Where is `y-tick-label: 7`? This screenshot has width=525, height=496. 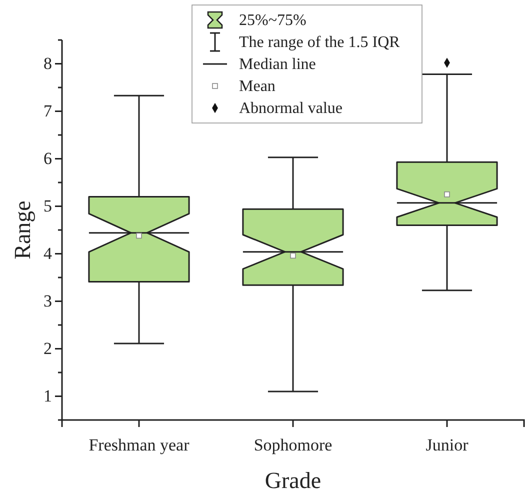
y-tick-label: 7 is located at coordinates (48, 111).